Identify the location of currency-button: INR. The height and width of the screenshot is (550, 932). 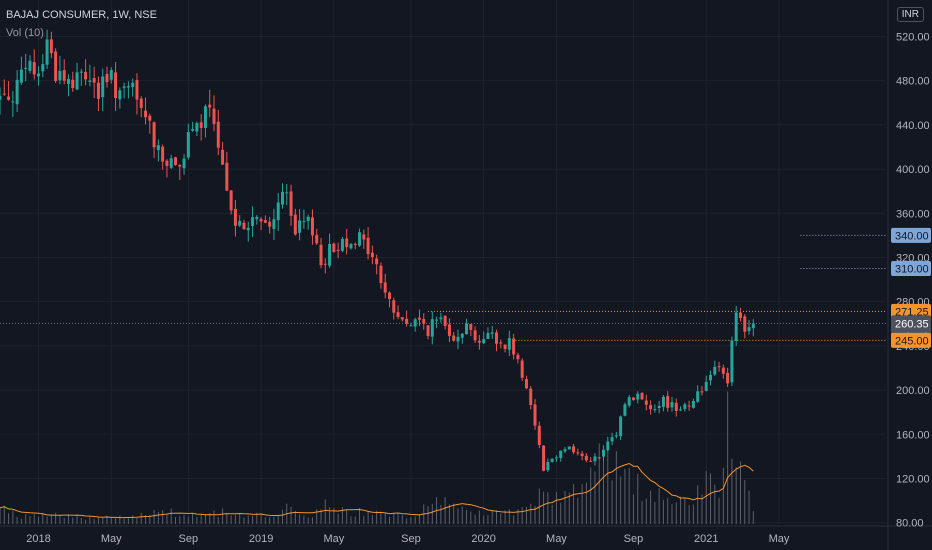
(910, 14).